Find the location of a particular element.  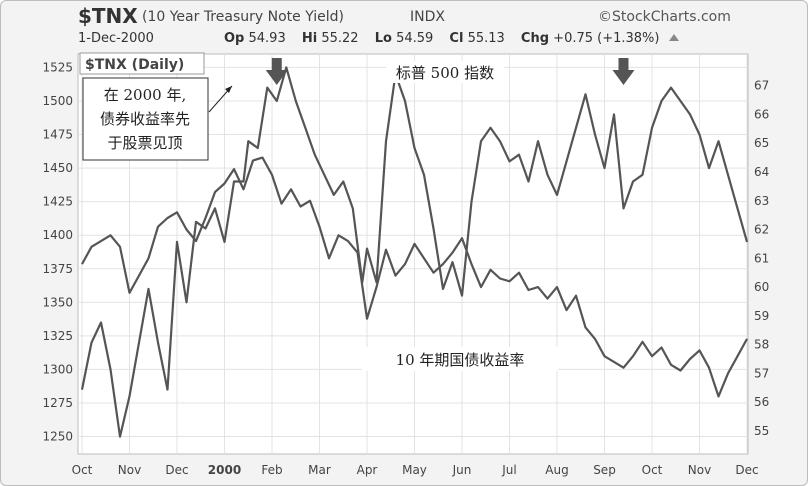

x-tick-label: 2000 is located at coordinates (224, 470).